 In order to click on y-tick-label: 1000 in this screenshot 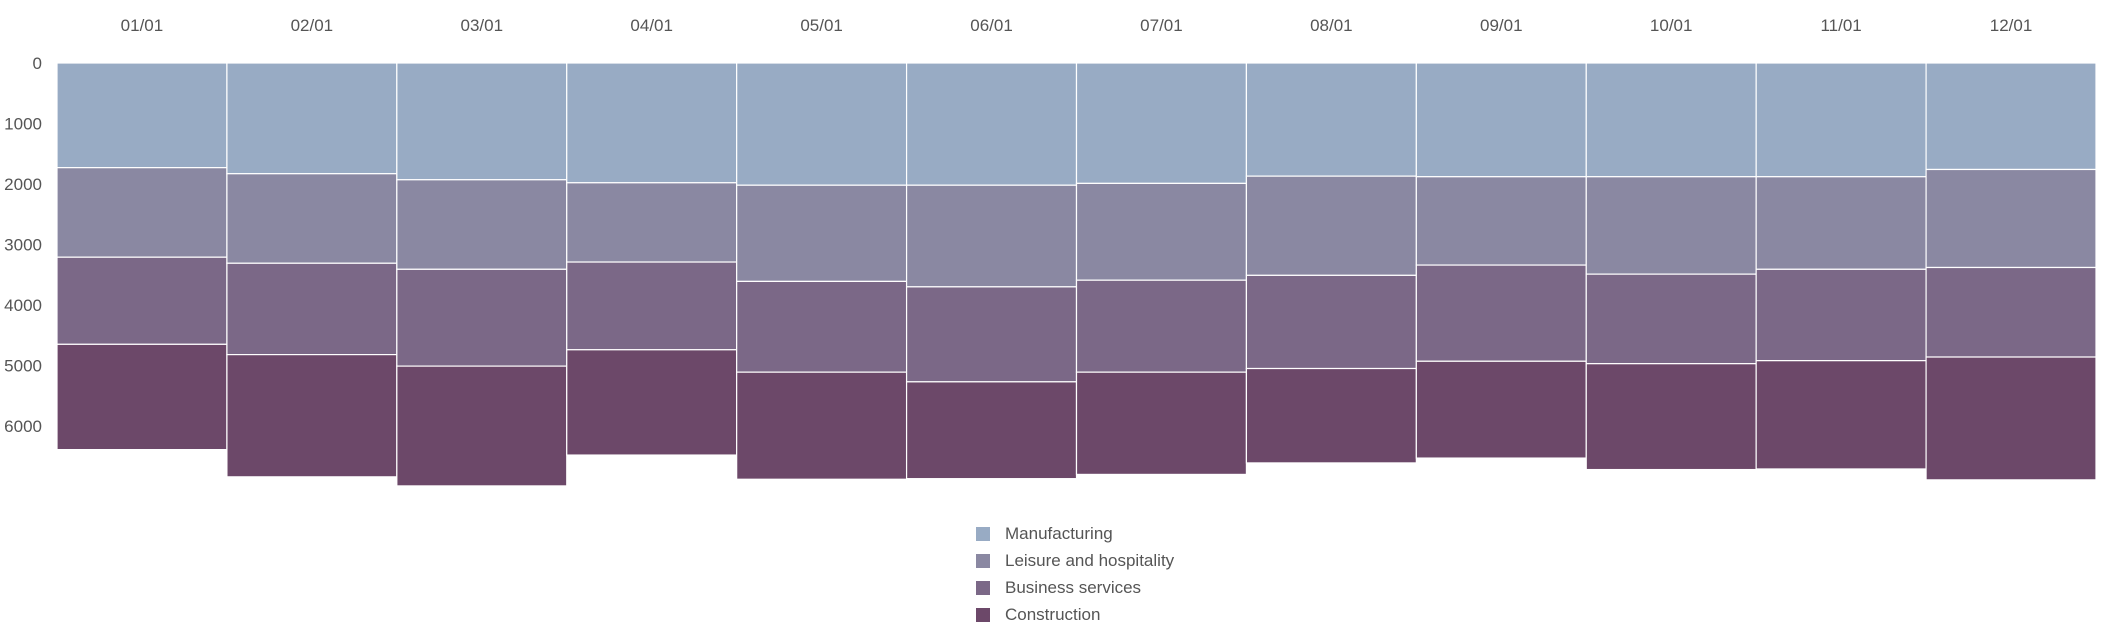, I will do `click(23, 124)`.